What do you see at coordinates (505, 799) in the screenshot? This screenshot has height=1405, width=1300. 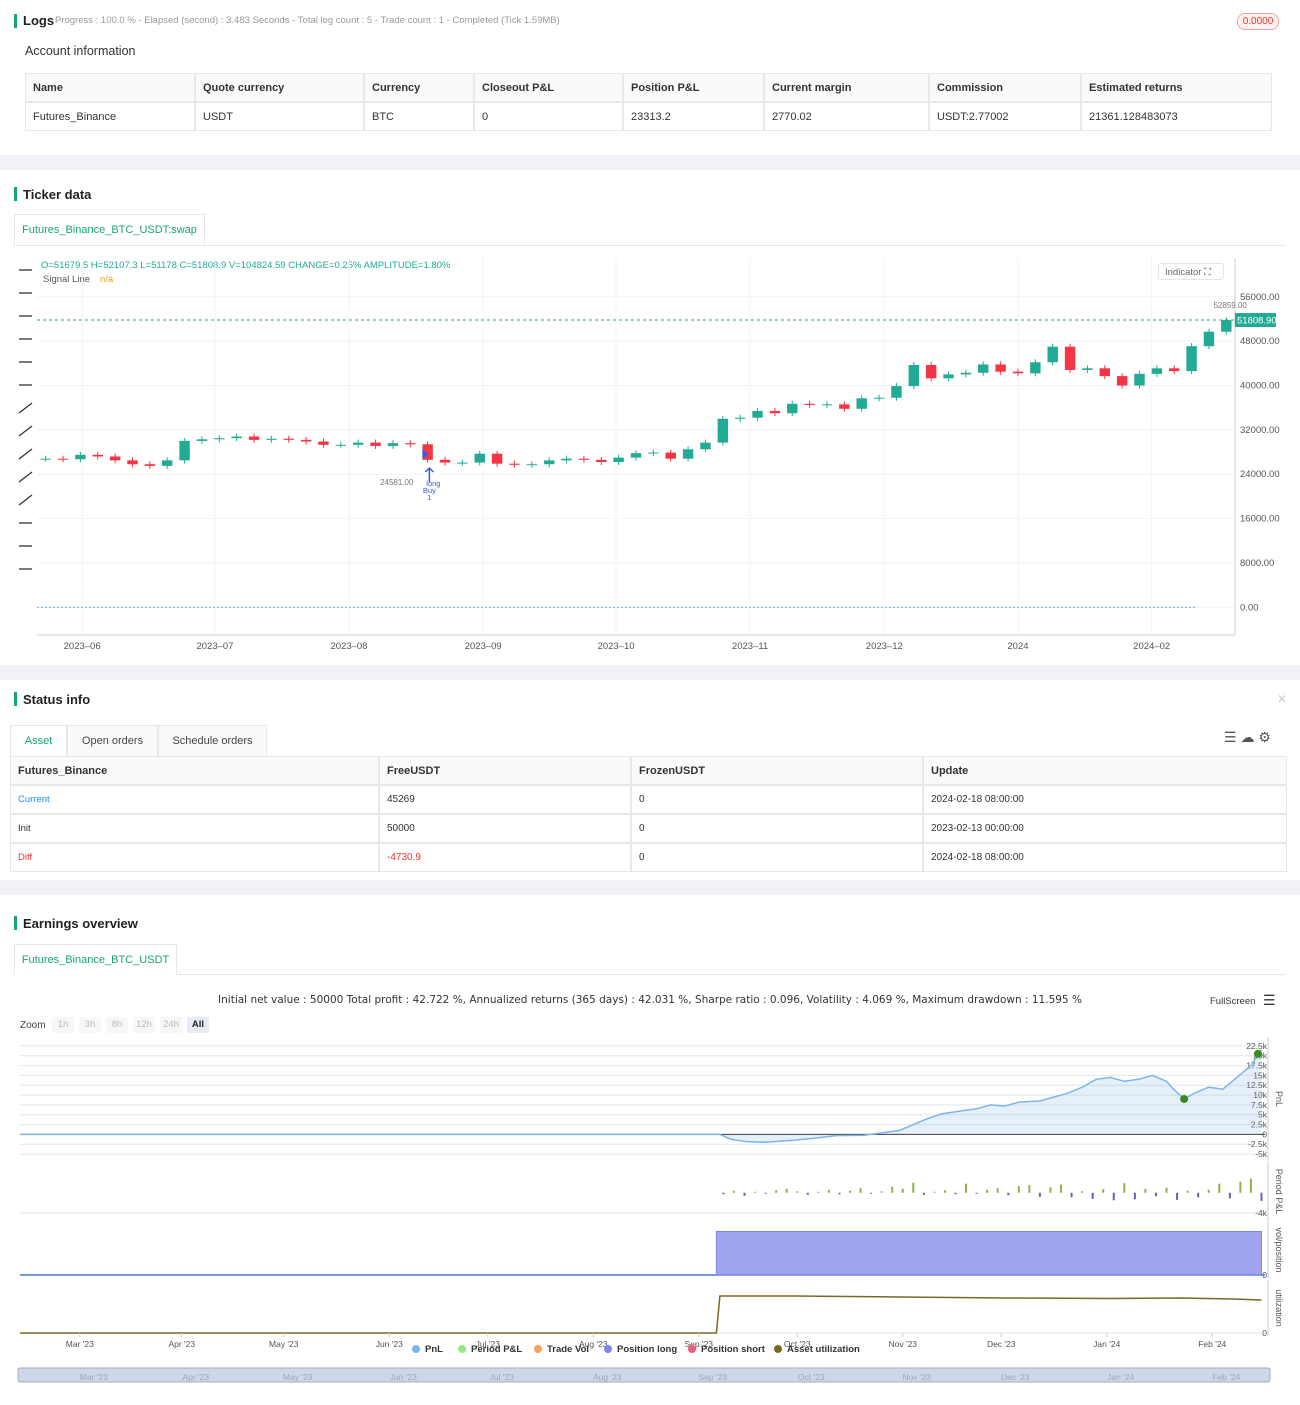 I see `table-cell: 45269` at bounding box center [505, 799].